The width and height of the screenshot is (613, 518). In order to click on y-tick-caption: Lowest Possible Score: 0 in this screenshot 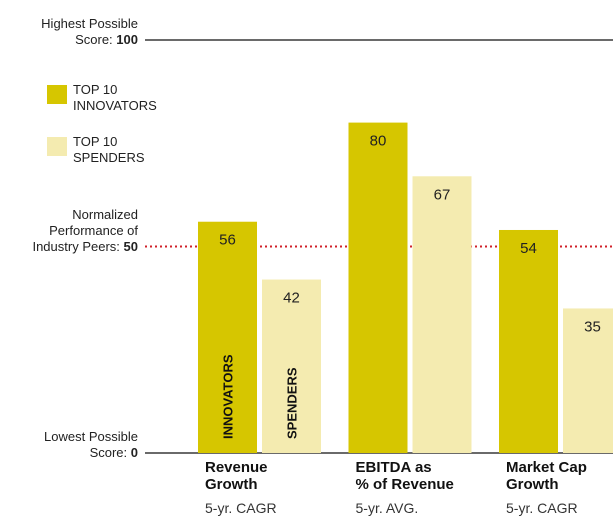, I will do `click(70, 445)`.